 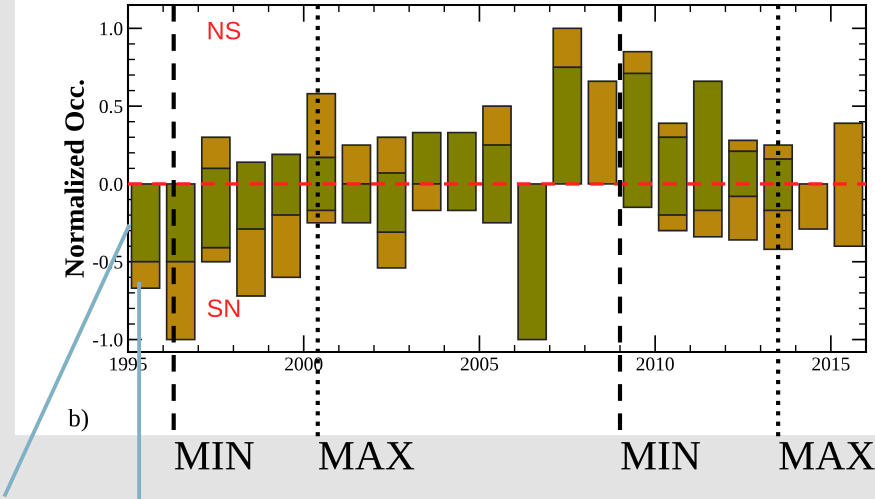 I want to click on y-tick-label: 0.0, so click(x=111, y=184).